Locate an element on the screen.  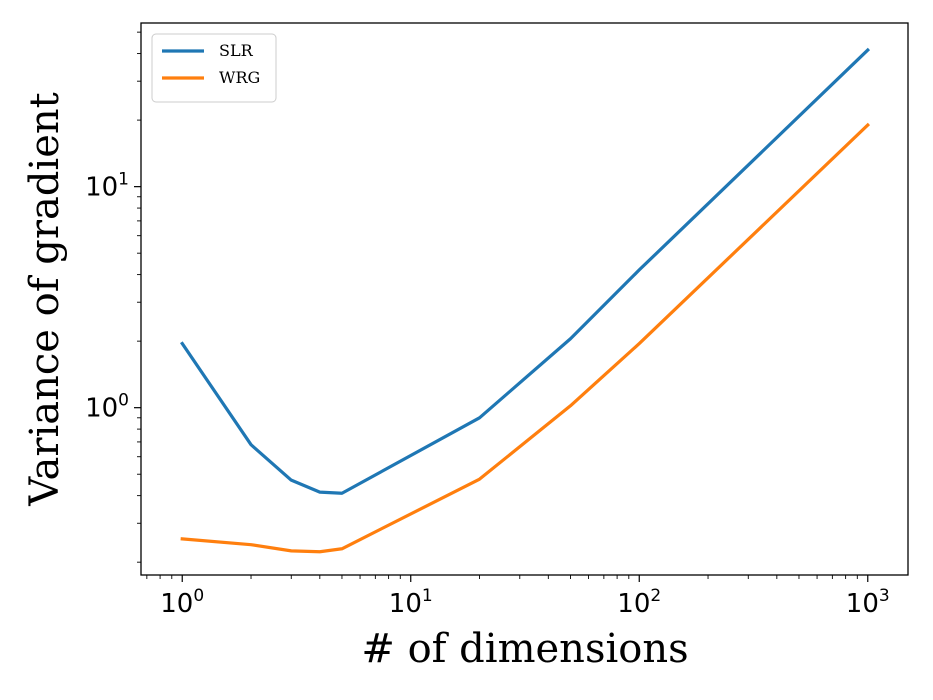
y-tick-label: 101 is located at coordinates (107, 186).